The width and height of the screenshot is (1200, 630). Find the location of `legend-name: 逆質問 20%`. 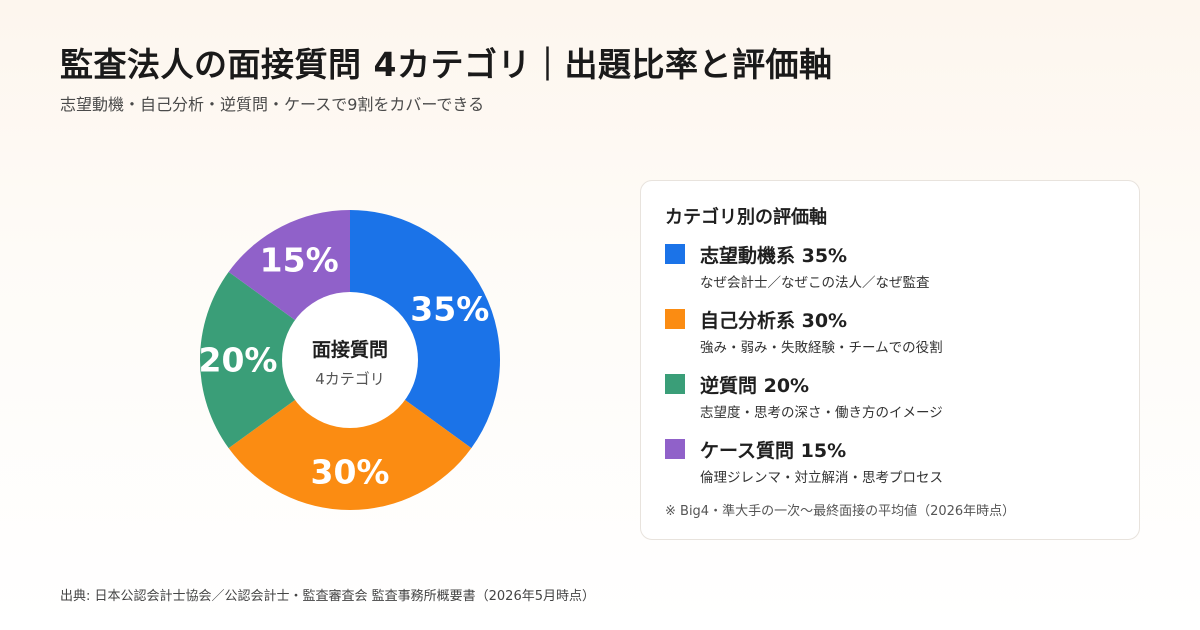

legend-name: 逆質問 20% is located at coordinates (755, 386).